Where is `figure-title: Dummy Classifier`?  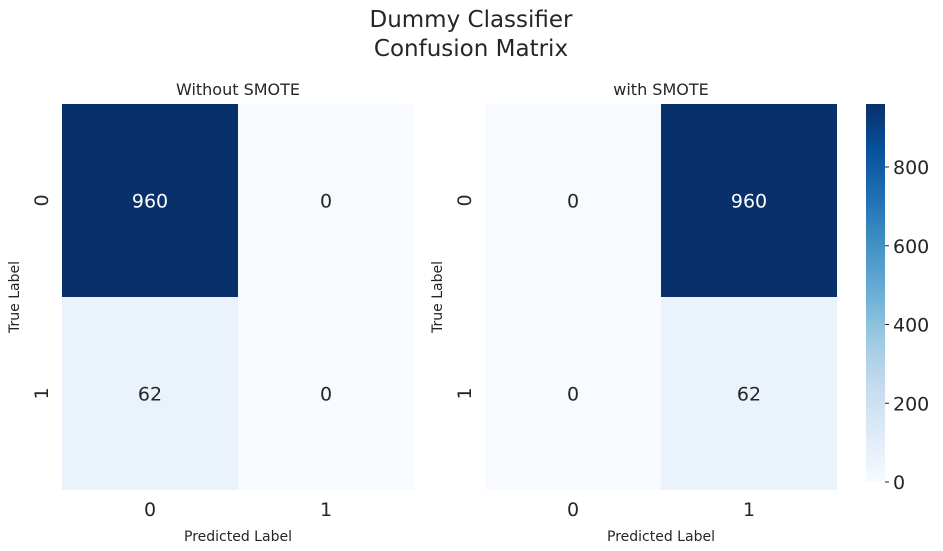 figure-title: Dummy Classifier is located at coordinates (471, 20).